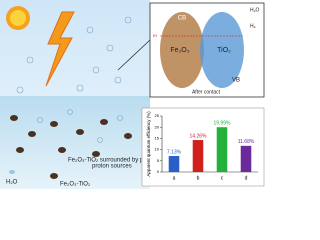 The image size is (320, 240). What do you see at coordinates (253, 26) in the screenshot?
I see `h2-label: H₂` at bounding box center [253, 26].